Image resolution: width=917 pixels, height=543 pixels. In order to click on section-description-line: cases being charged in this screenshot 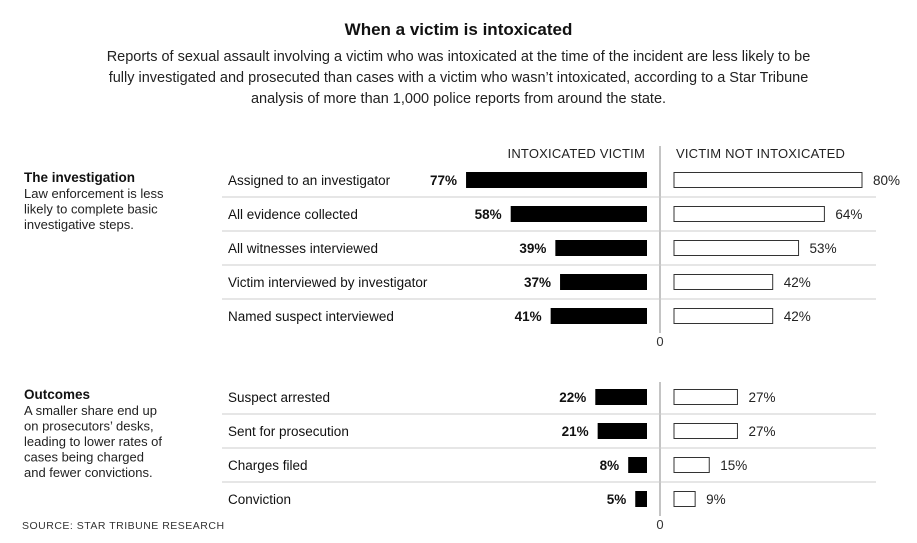, I will do `click(84, 457)`.